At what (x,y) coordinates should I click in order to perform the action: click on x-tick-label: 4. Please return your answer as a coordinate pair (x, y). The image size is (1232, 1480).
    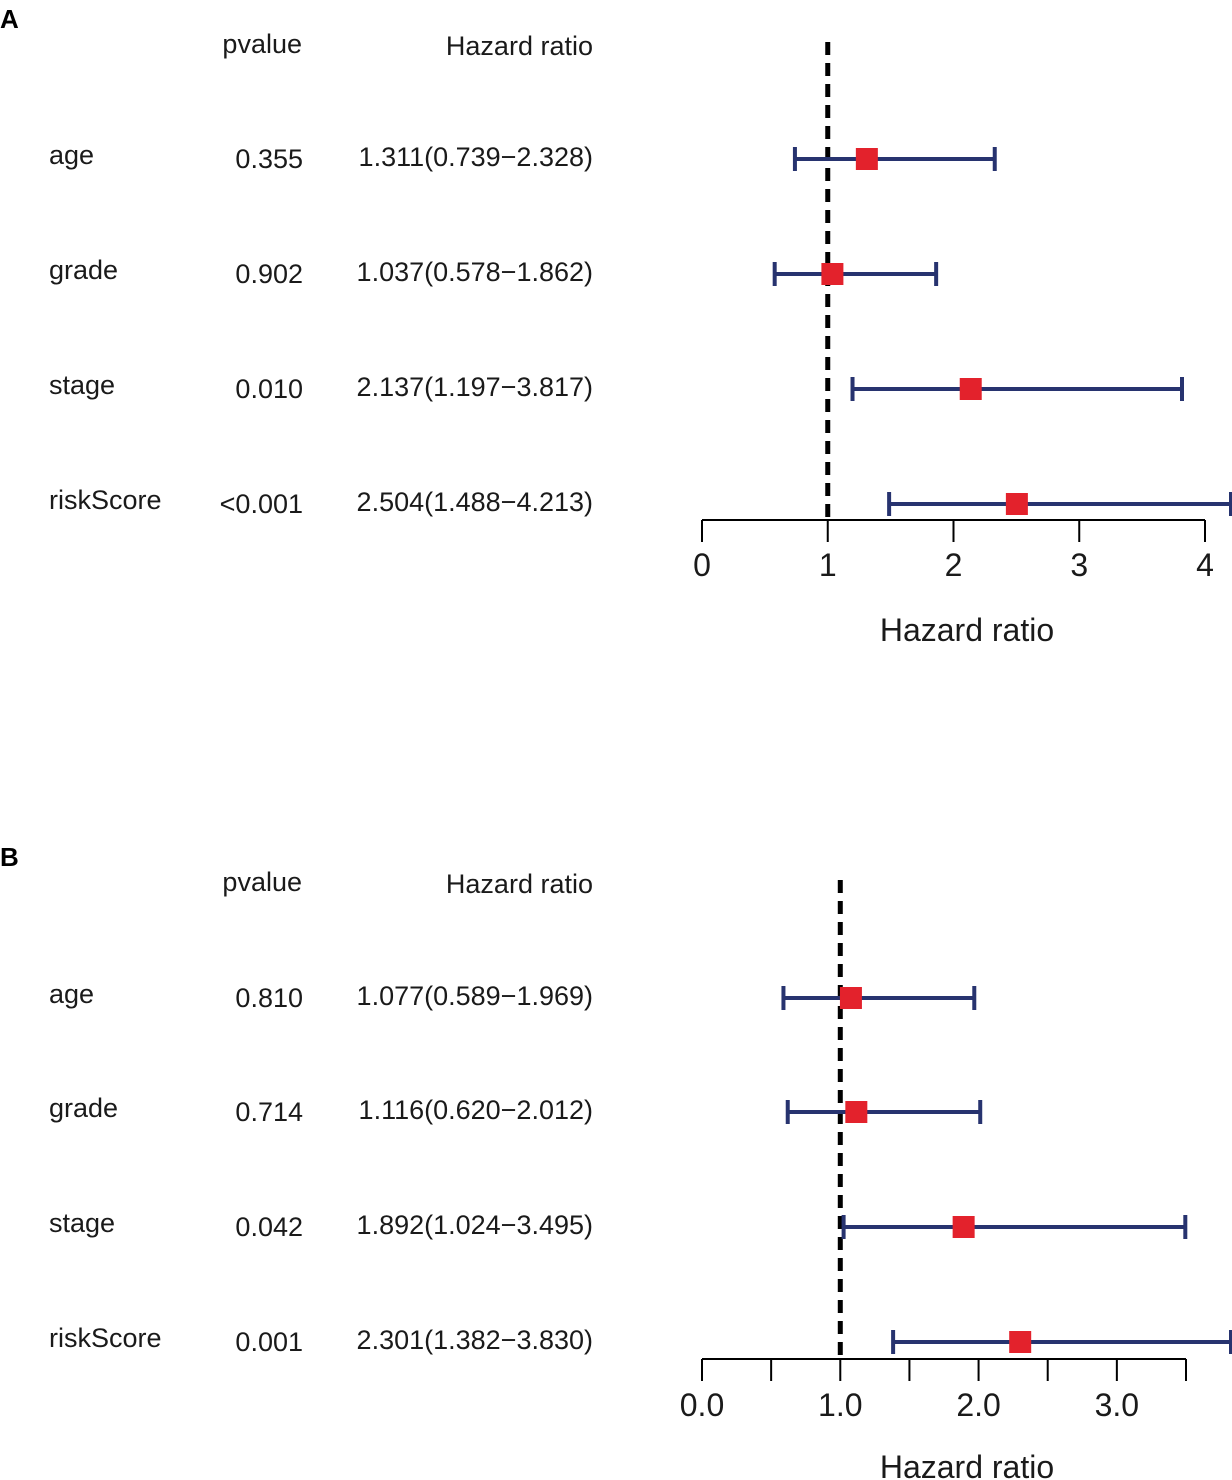
    Looking at the image, I should click on (1205, 565).